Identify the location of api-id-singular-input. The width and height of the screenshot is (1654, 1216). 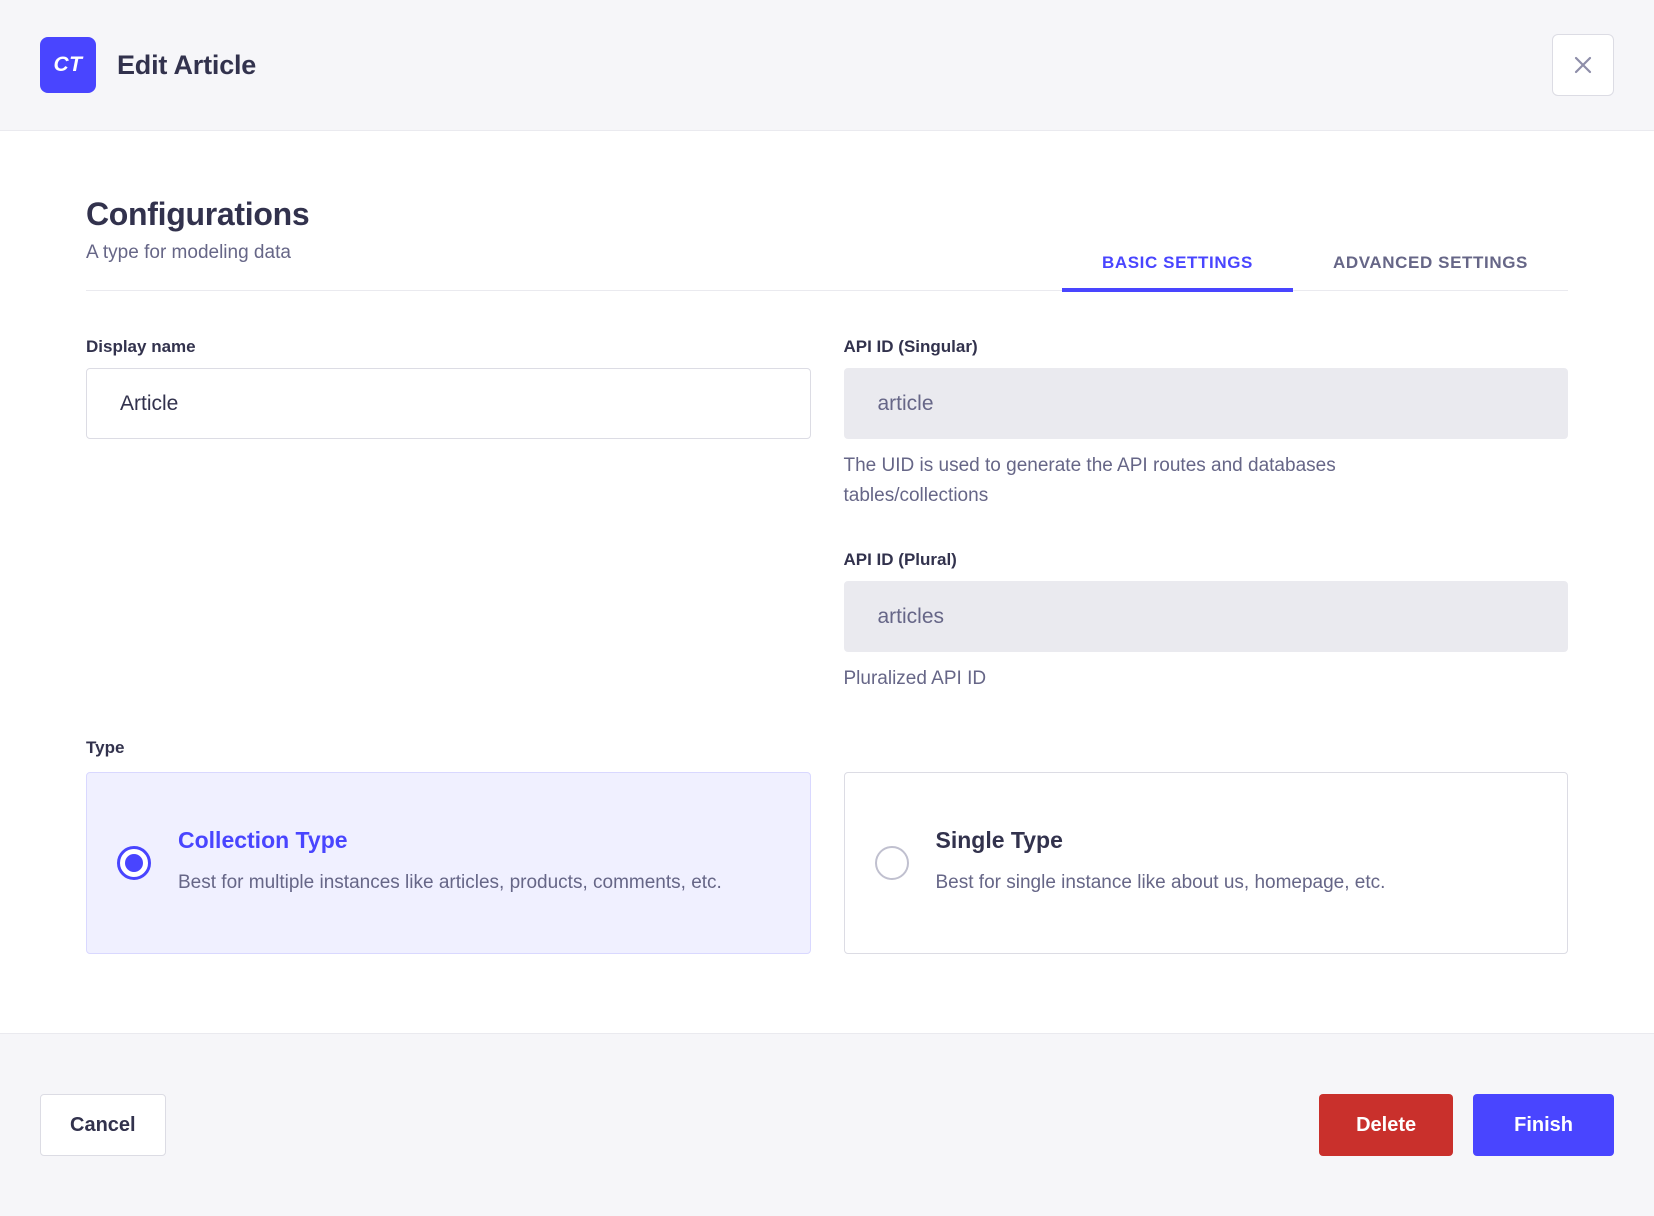
(1205, 404).